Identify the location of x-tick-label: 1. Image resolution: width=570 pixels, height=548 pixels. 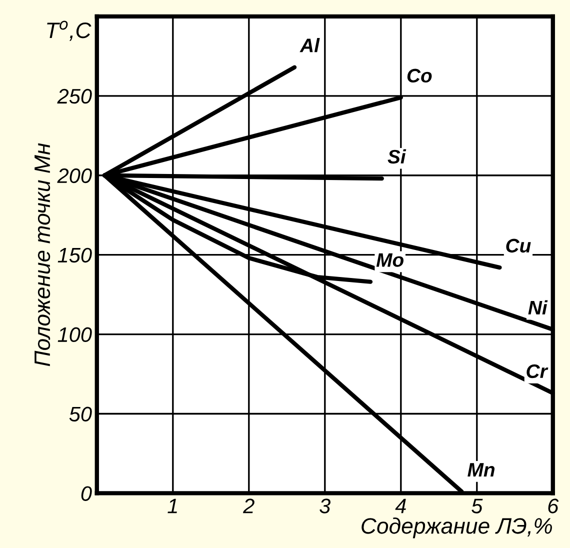
(172, 506).